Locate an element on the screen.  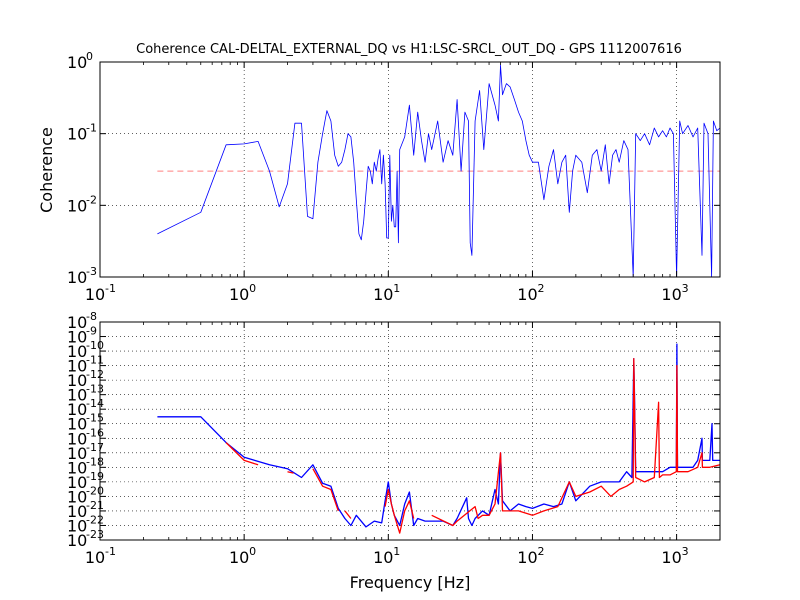
y-tick-label: 10⁻²⁰ is located at coordinates (85, 495).